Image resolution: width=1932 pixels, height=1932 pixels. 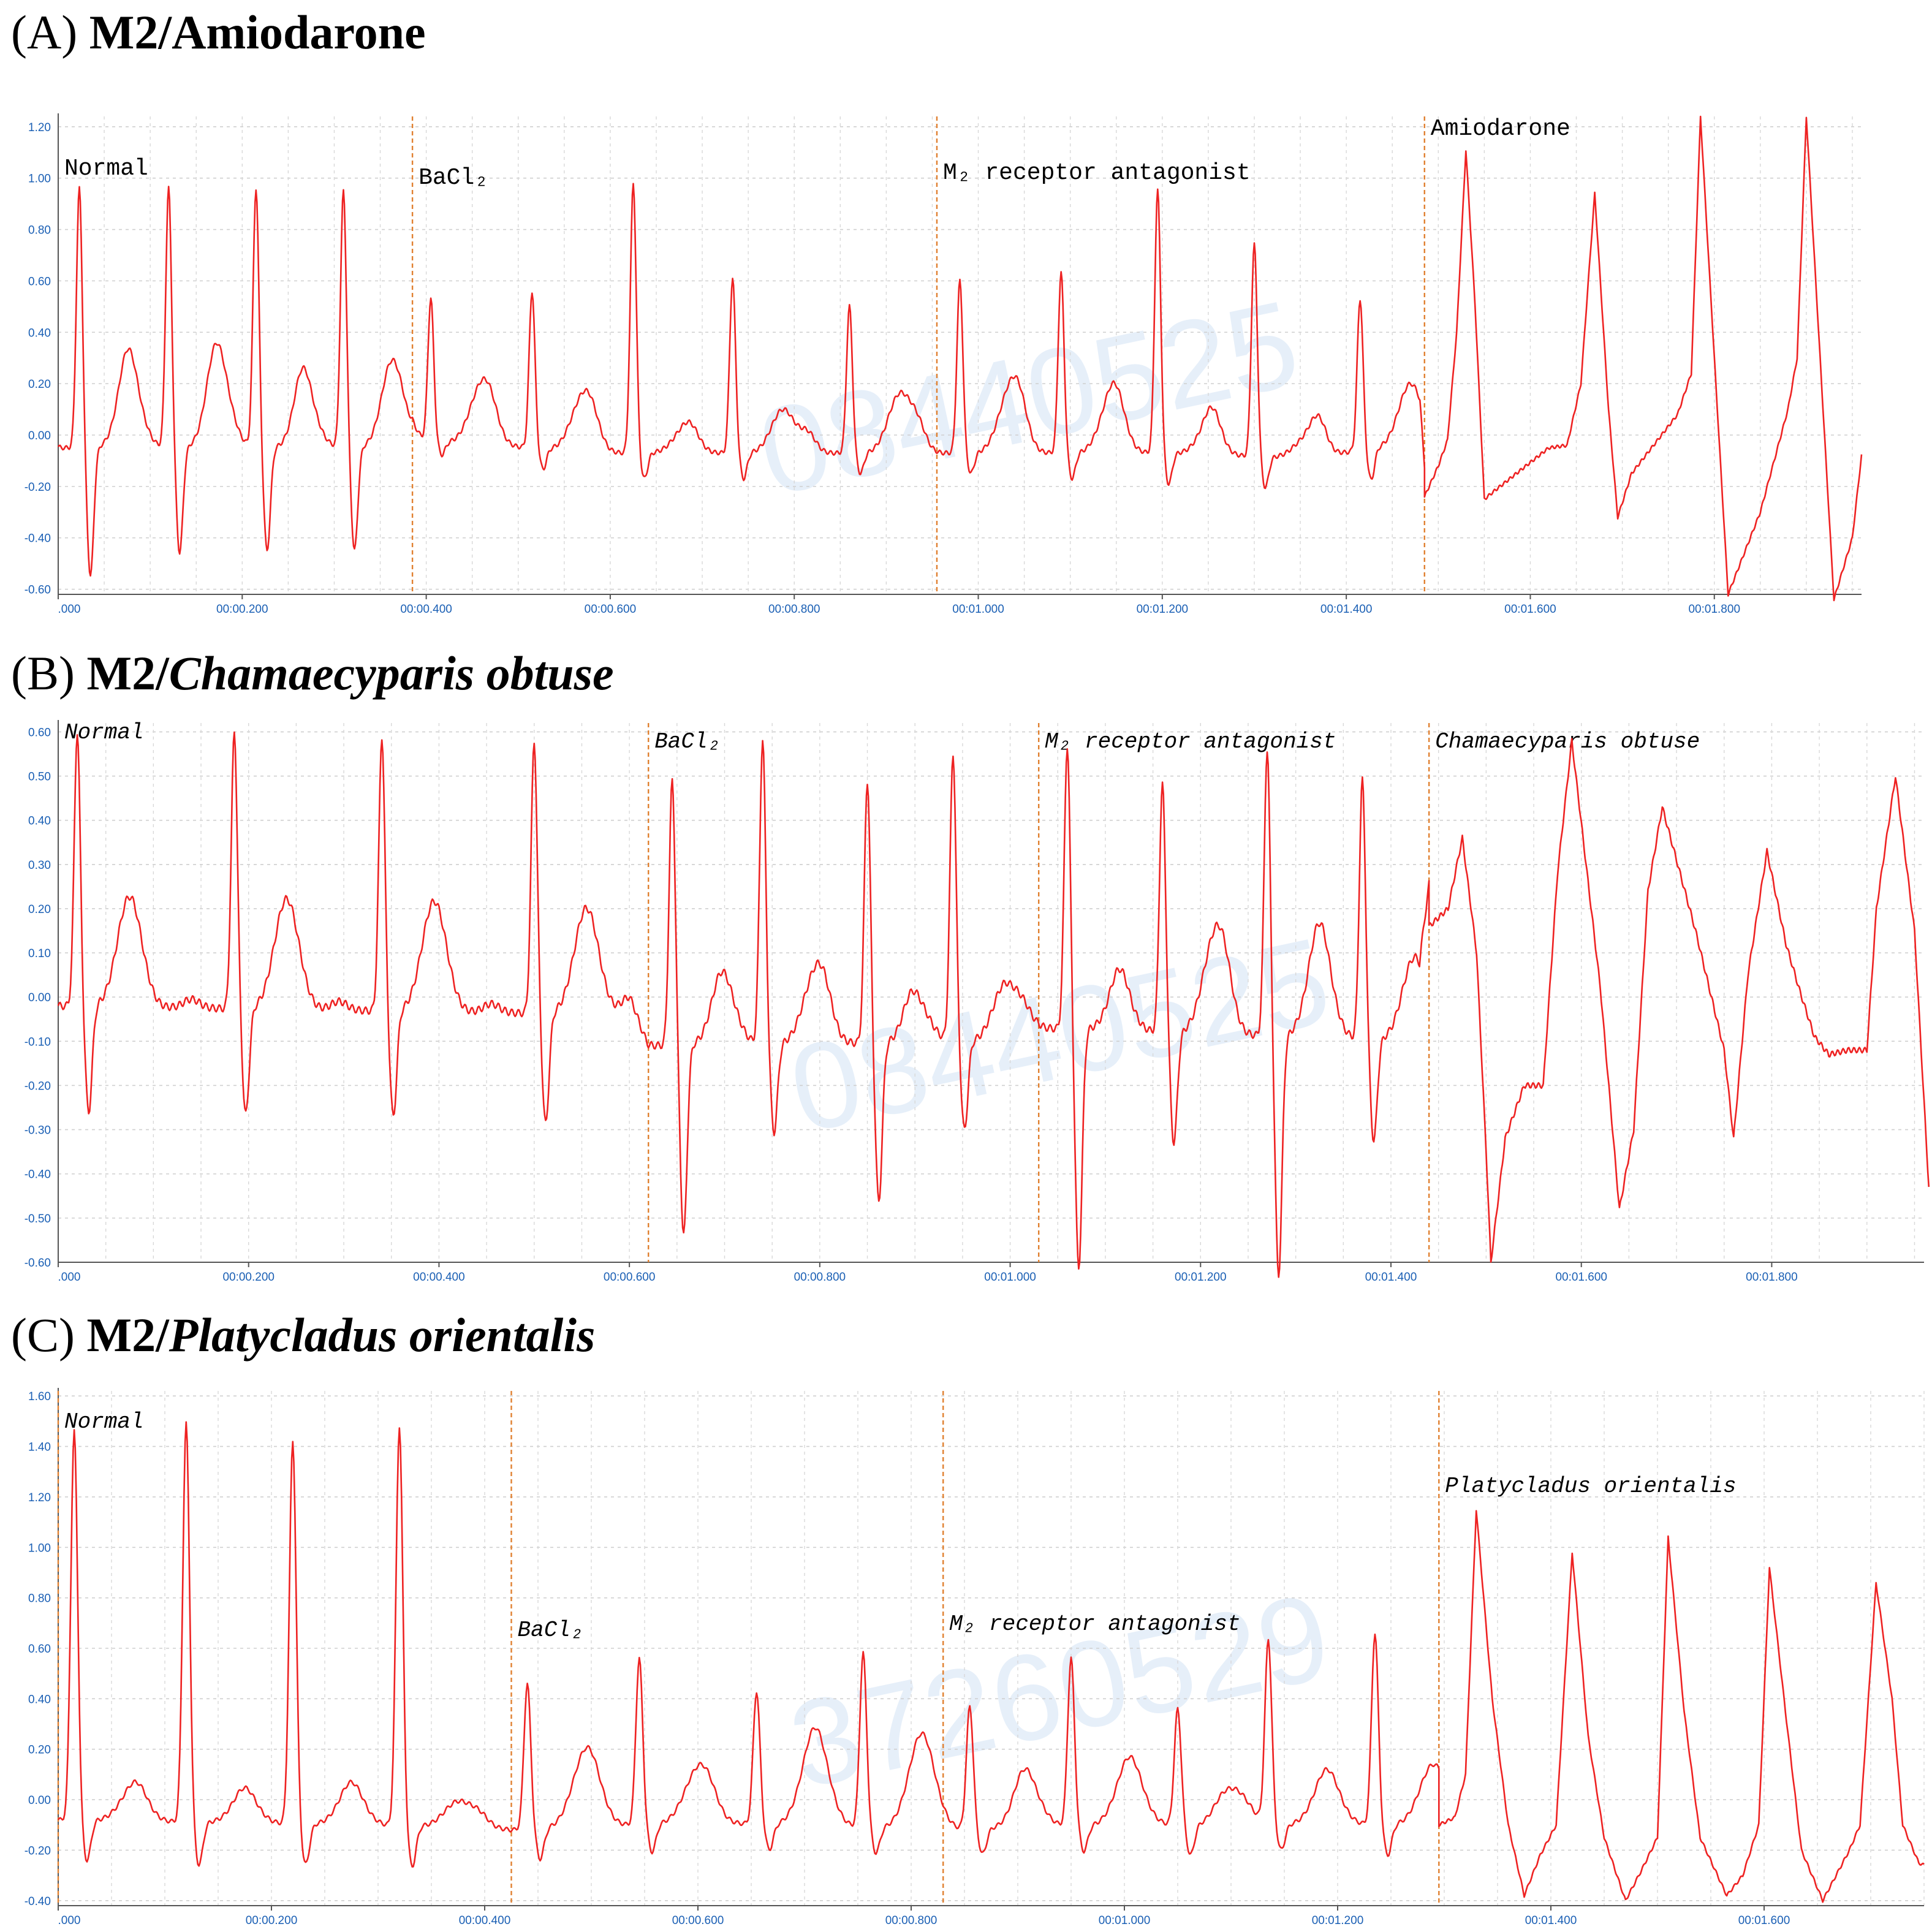 I want to click on panel-b-title-prefix: (B), so click(x=43, y=673).